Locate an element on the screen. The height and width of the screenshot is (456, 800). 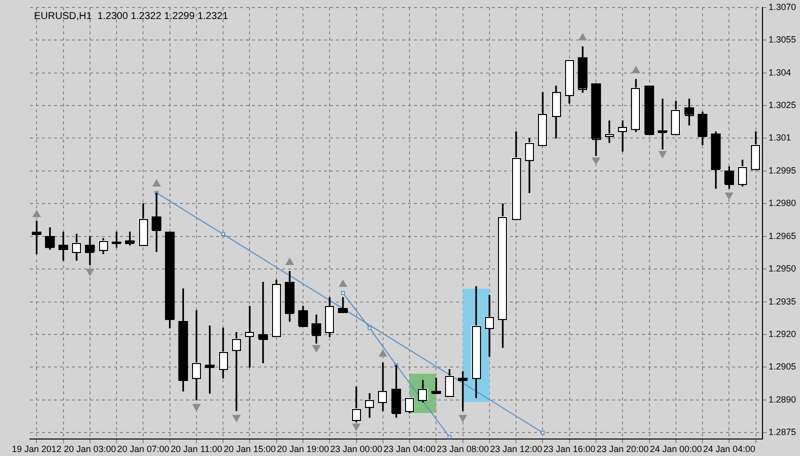
x-tick-label: 24 Jan 04:00 is located at coordinates (729, 449).